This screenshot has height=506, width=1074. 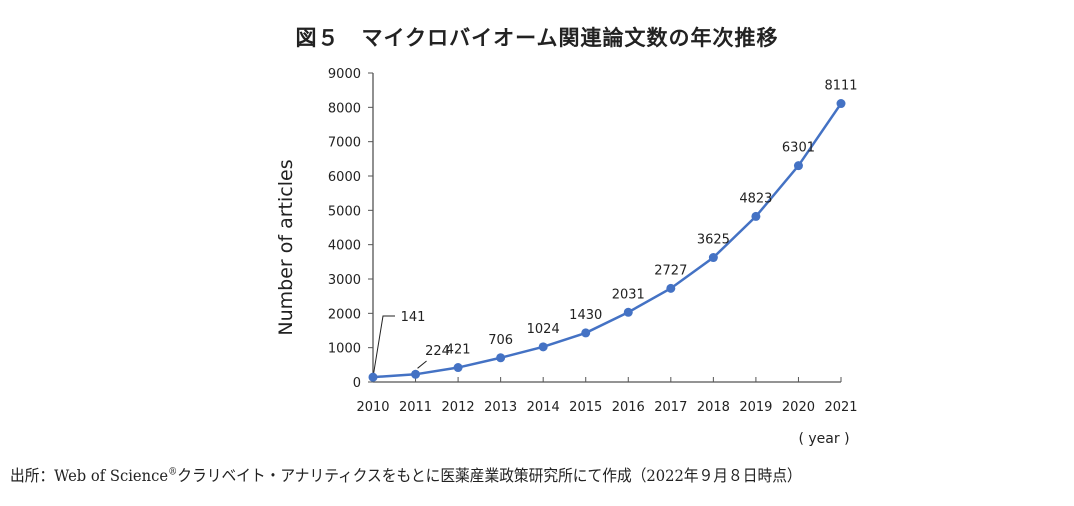 I want to click on y-tick-label: 4000, so click(x=344, y=246).